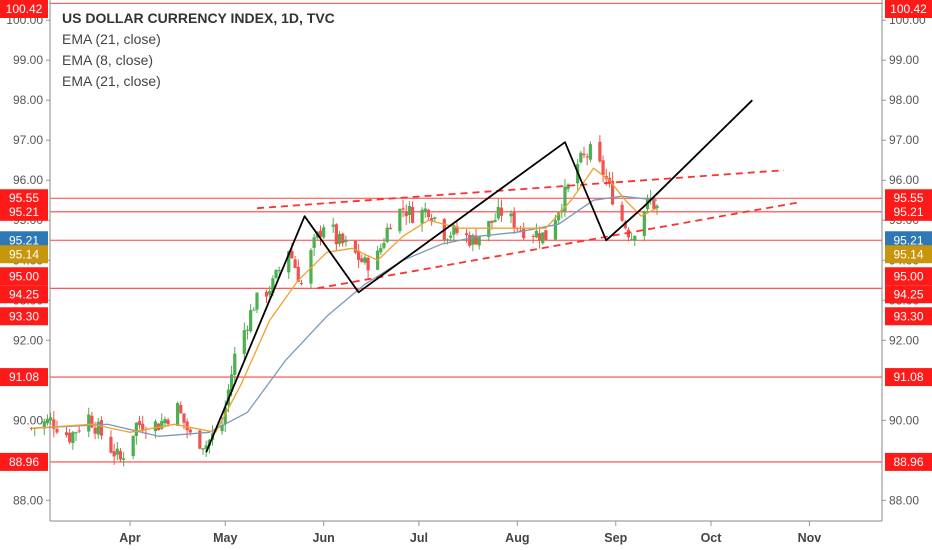  Describe the element at coordinates (520, 189) in the screenshot. I see `channel-line-upper` at that location.